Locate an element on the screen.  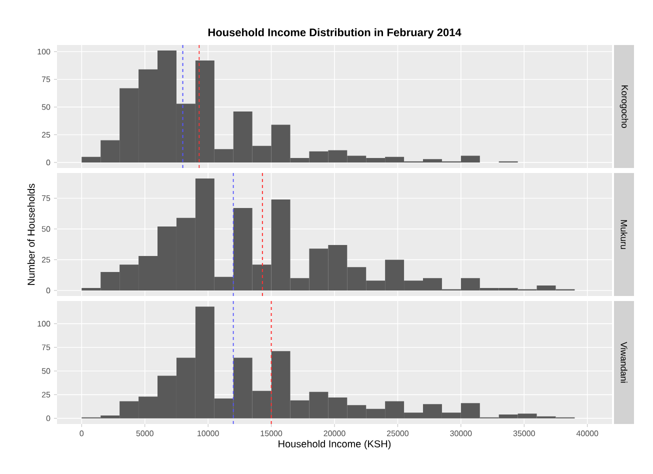
x-tick-label: 40000 is located at coordinates (587, 433).